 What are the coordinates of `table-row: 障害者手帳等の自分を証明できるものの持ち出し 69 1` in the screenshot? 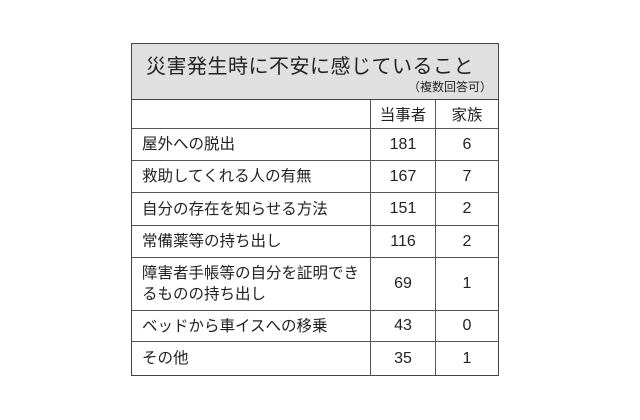 It's located at (315, 284).